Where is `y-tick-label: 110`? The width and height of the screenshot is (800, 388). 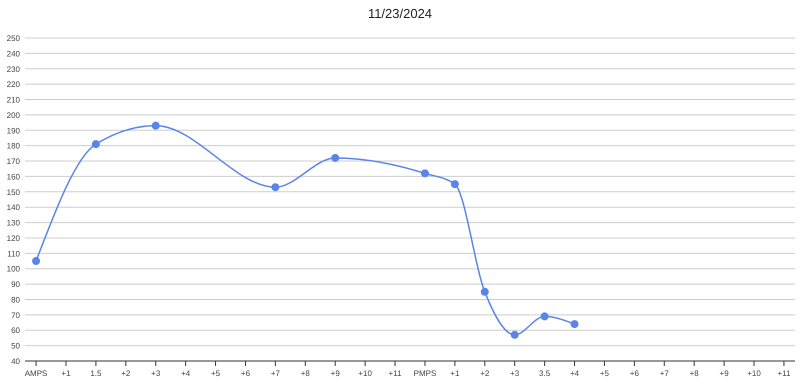 y-tick-label: 110 is located at coordinates (14, 253).